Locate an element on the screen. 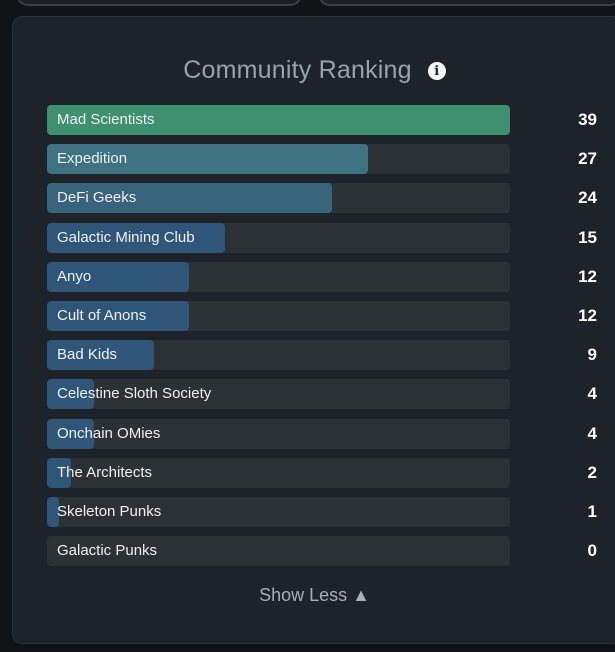 Image resolution: width=615 pixels, height=652 pixels. ranking-row: Galactic Mining Club 15 is located at coordinates (322, 237).